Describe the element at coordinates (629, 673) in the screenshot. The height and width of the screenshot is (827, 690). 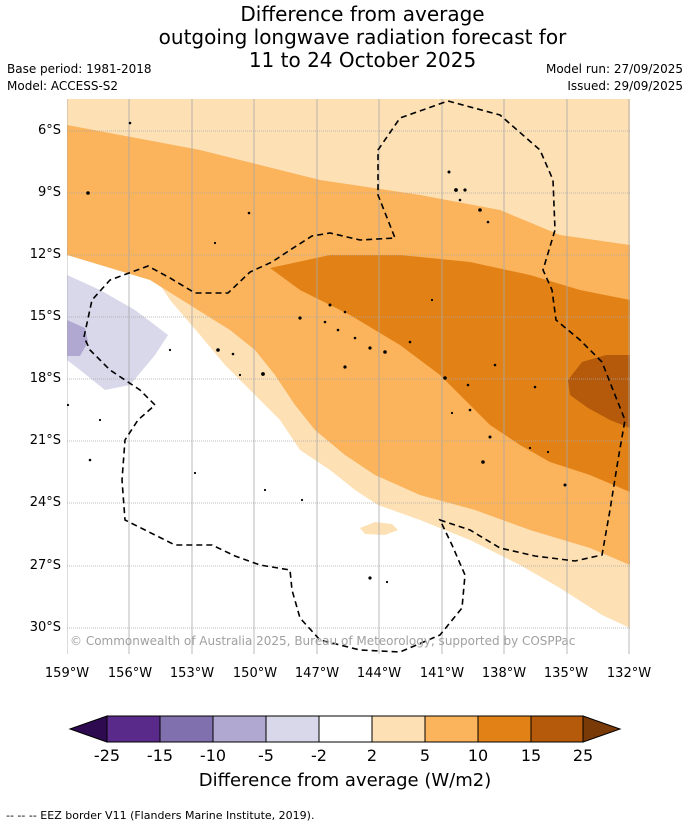
I see `x-tick-label: 132°W` at that location.